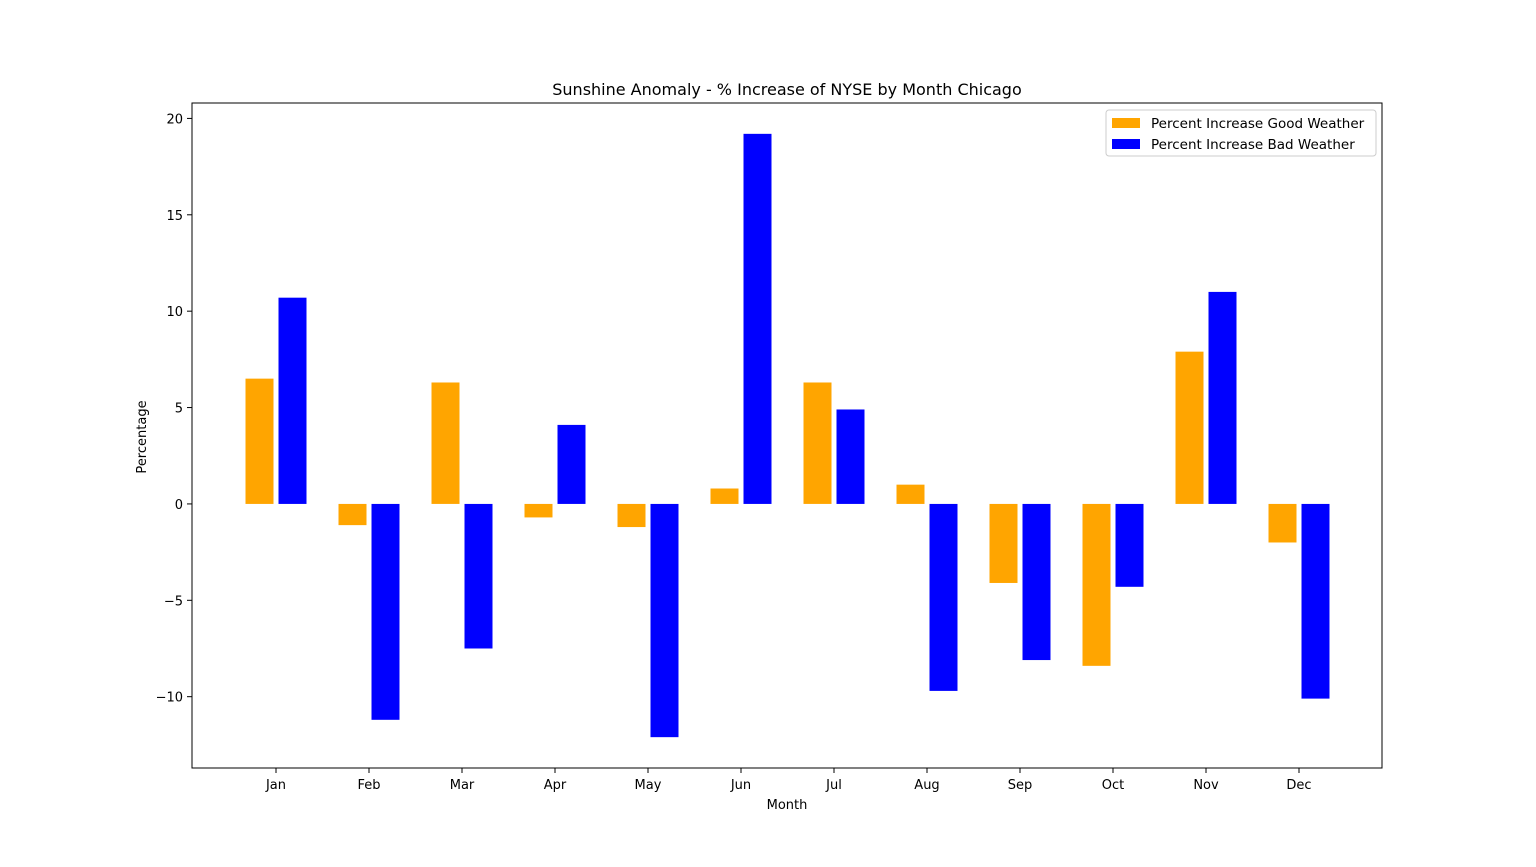 The height and width of the screenshot is (867, 1536). What do you see at coordinates (555, 785) in the screenshot?
I see `x-tick-label-apr: Apr` at bounding box center [555, 785].